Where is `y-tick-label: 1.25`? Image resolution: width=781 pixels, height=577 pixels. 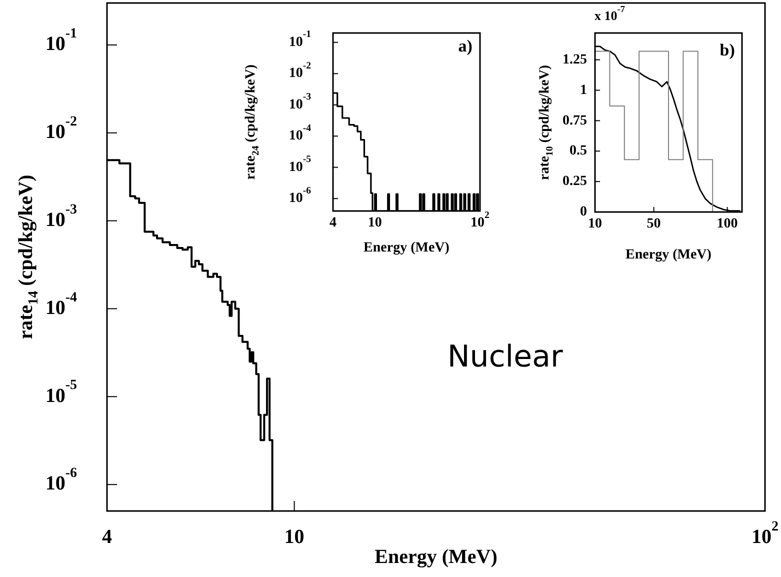 y-tick-label: 1.25 is located at coordinates (574, 60).